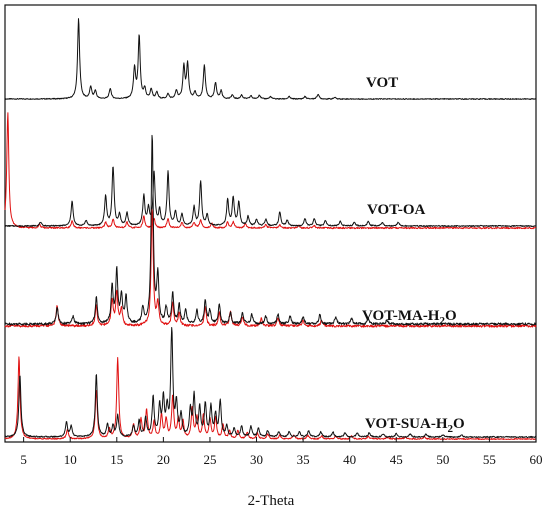 This screenshot has height=515, width=550. What do you see at coordinates (116, 459) in the screenshot?
I see `x-tick-label: 15` at bounding box center [116, 459].